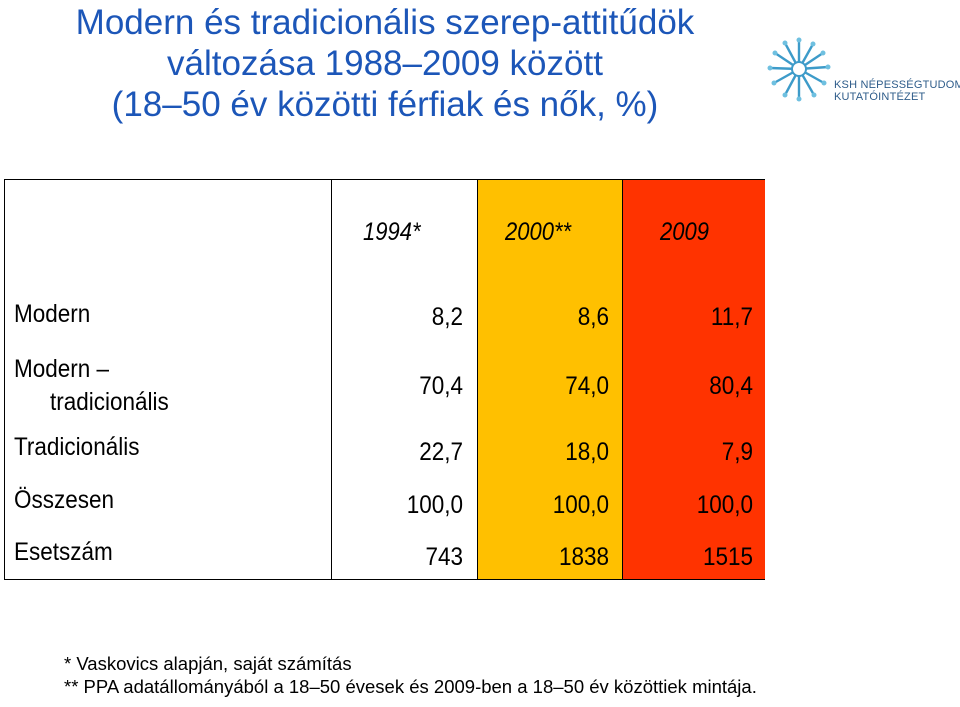 Image resolution: width=960 pixels, height=707 pixels. I want to click on row-label-modern: Modern, so click(52, 314).